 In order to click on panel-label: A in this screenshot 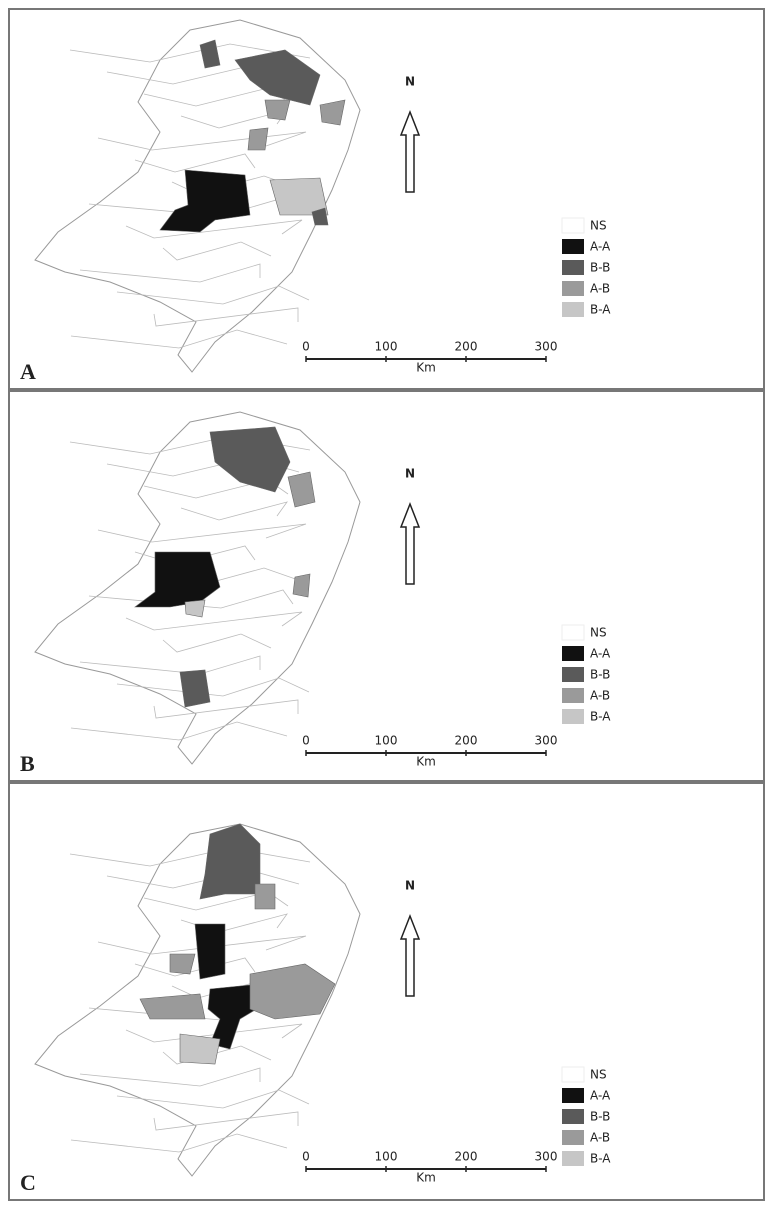, I will do `click(28, 371)`.